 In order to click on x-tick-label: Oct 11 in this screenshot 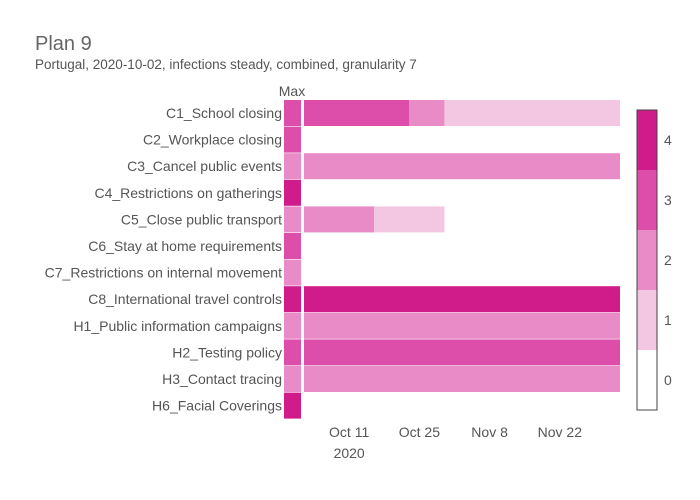, I will do `click(349, 432)`.